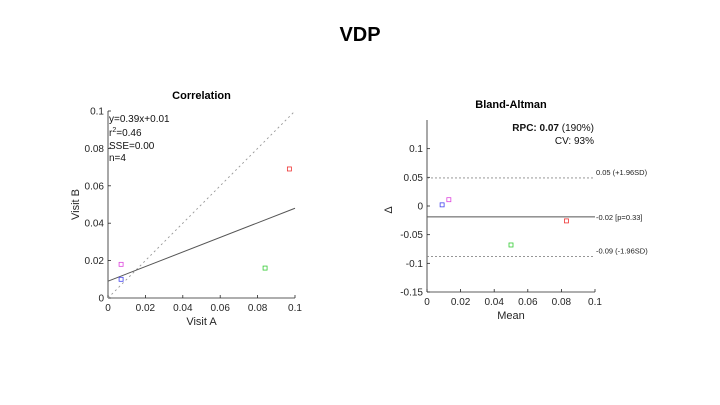 The image size is (720, 405). What do you see at coordinates (125, 133) in the screenshot?
I see `corr-r2: r2=0.46` at bounding box center [125, 133].